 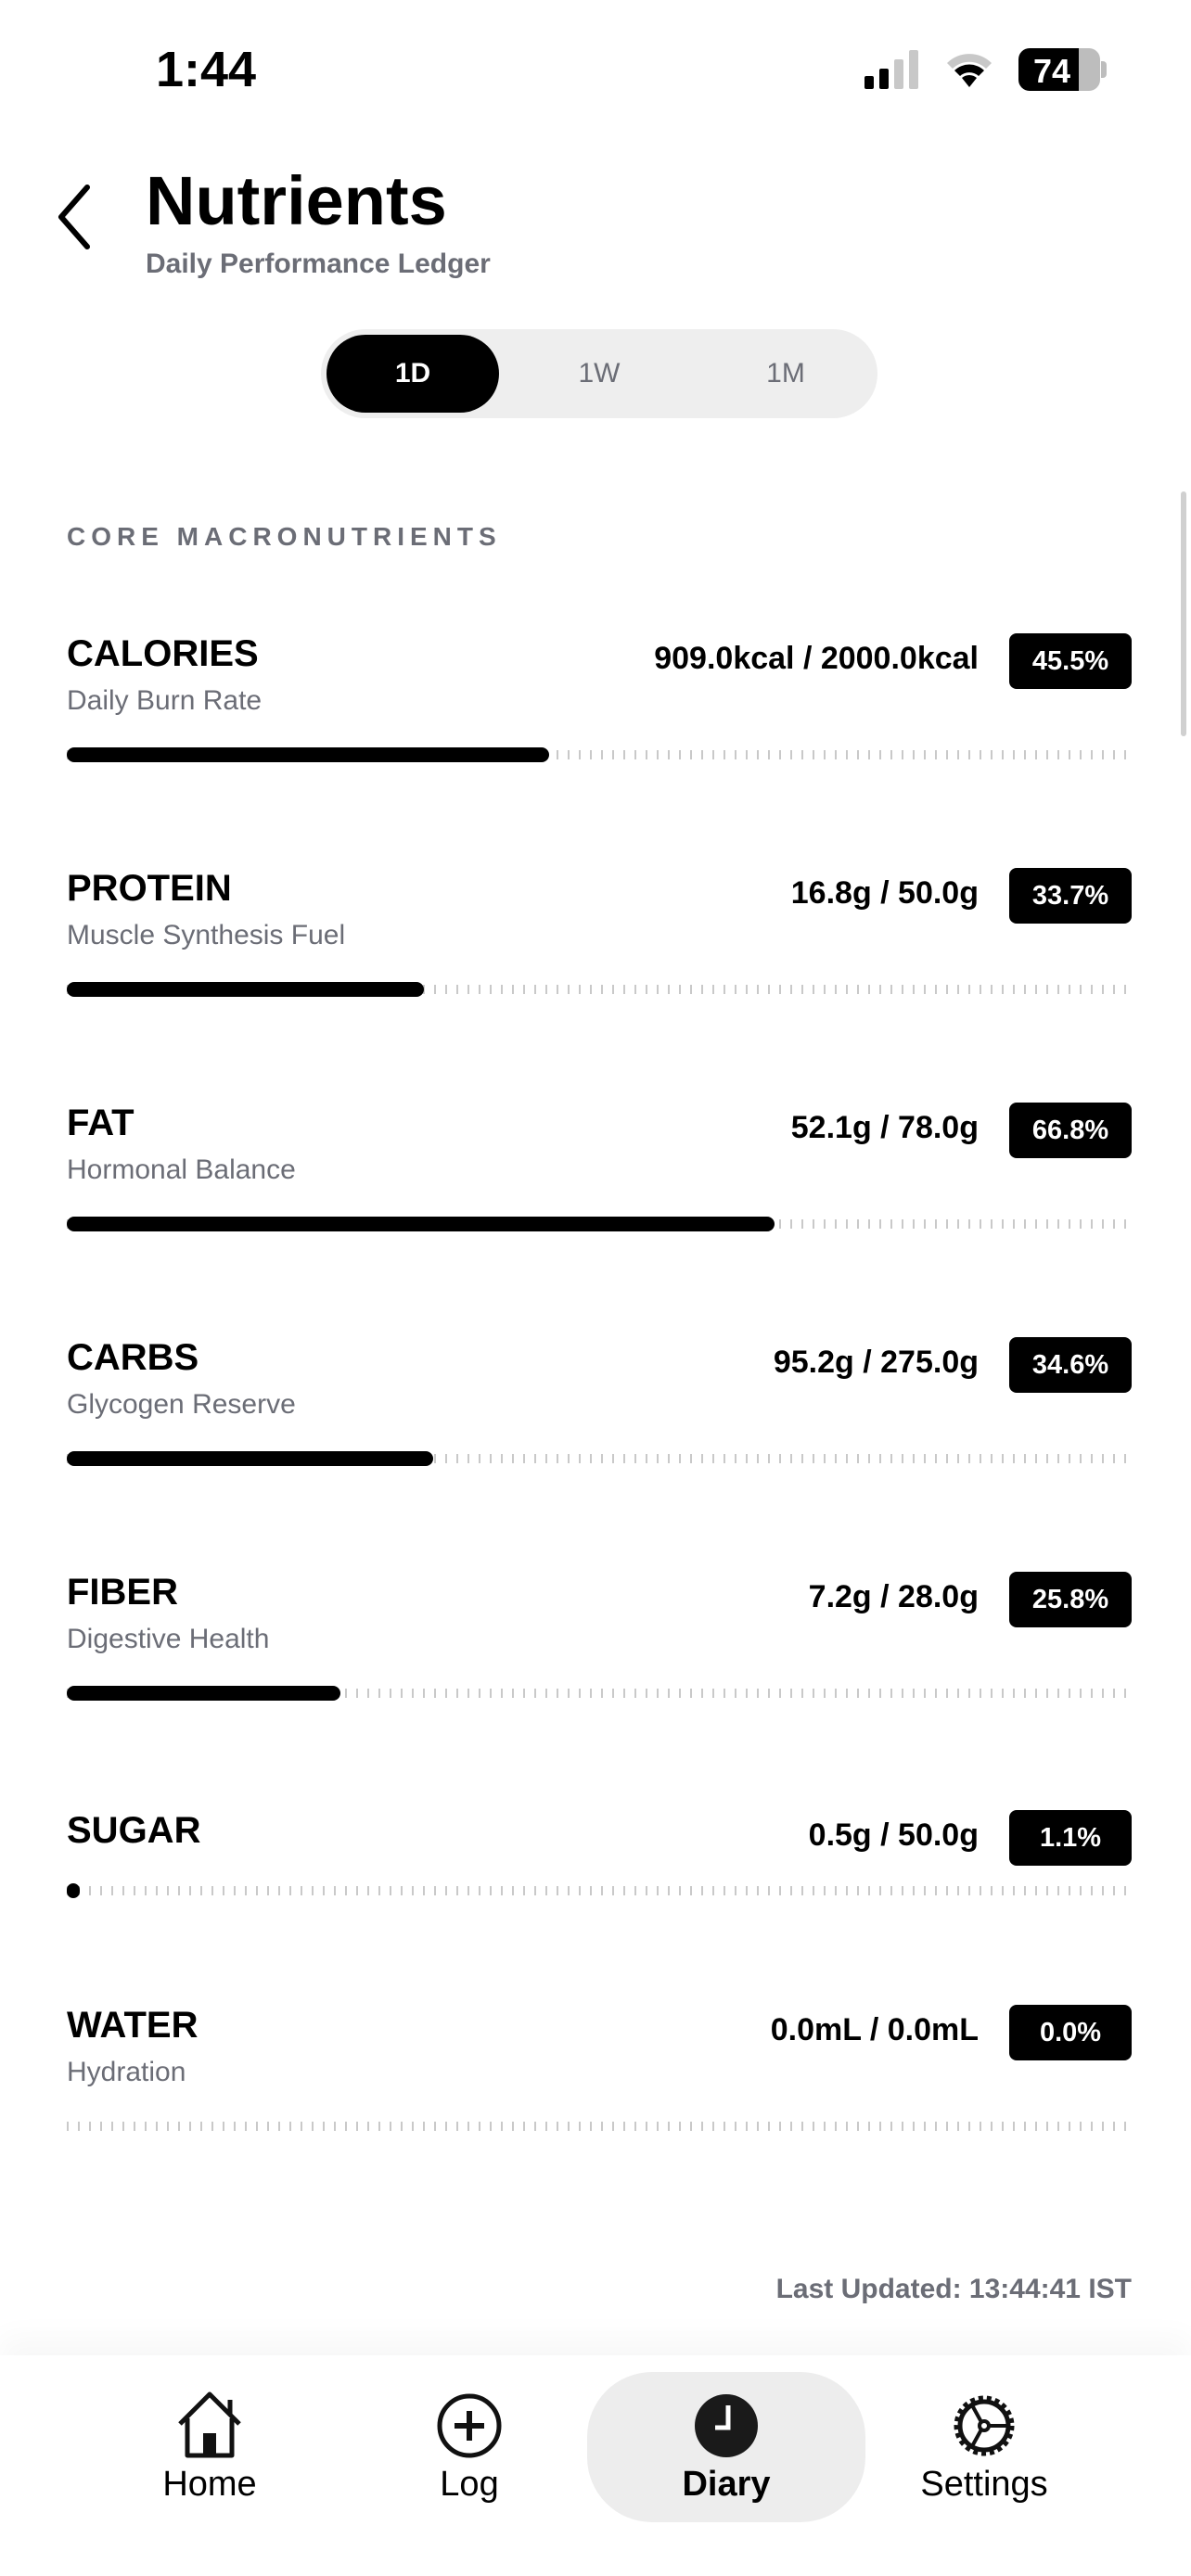 I want to click on percent-badge: 1.1%, so click(x=1070, y=1838).